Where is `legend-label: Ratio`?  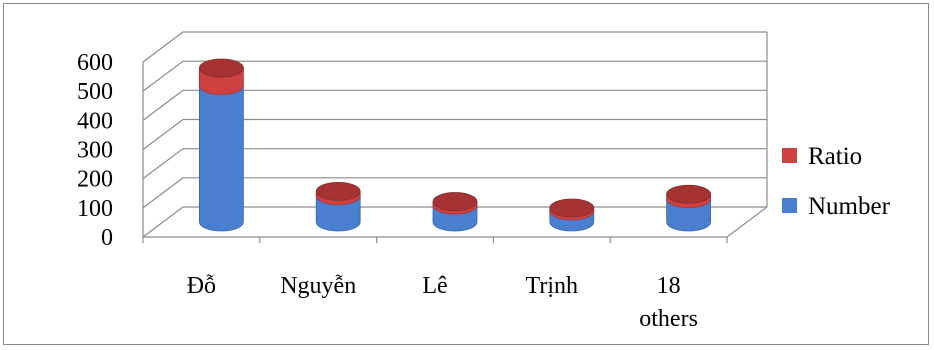
legend-label: Ratio is located at coordinates (835, 156).